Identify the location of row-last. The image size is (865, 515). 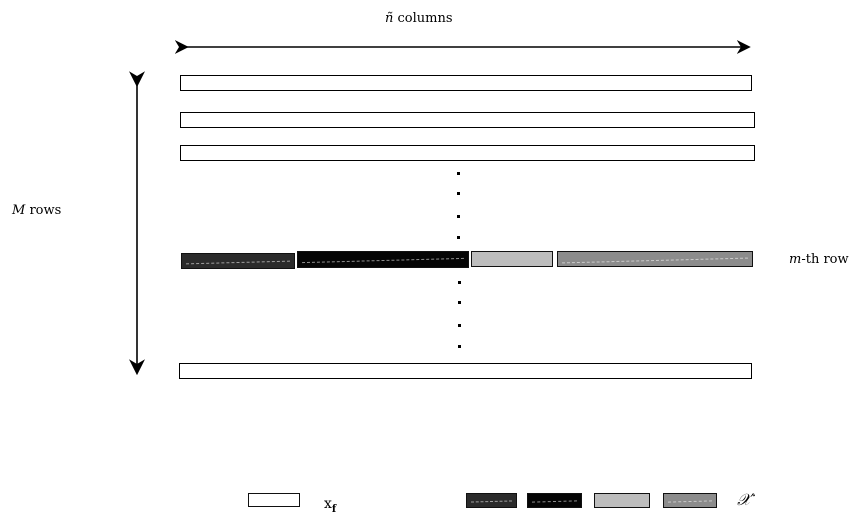
(465, 371).